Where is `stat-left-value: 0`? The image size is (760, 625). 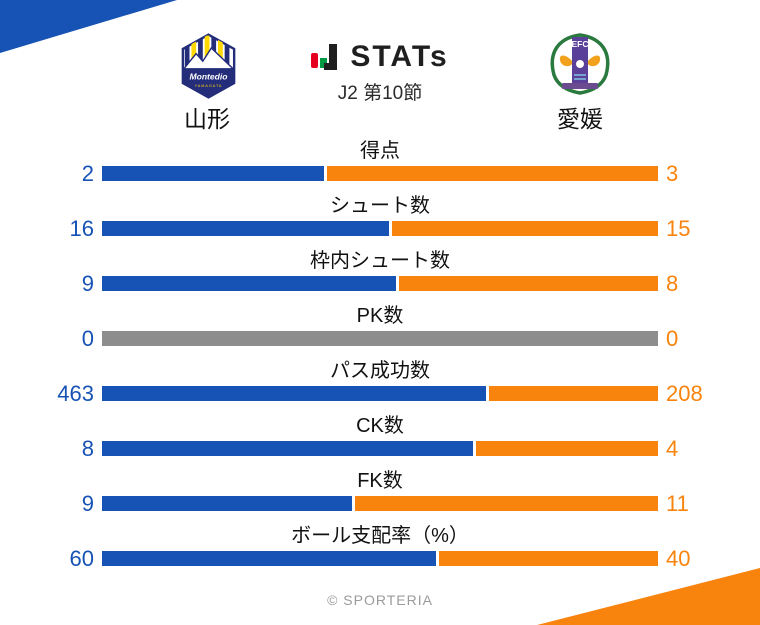 stat-left-value: 0 is located at coordinates (87, 338).